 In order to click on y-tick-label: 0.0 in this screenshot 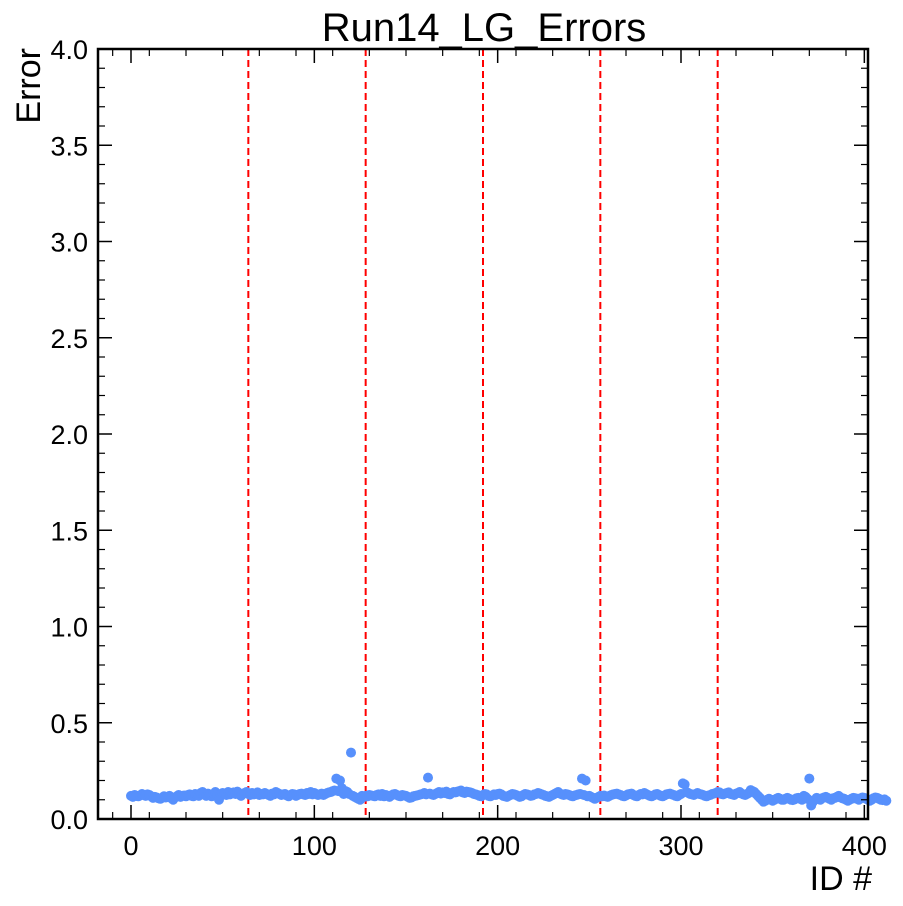, I will do `click(69, 820)`.